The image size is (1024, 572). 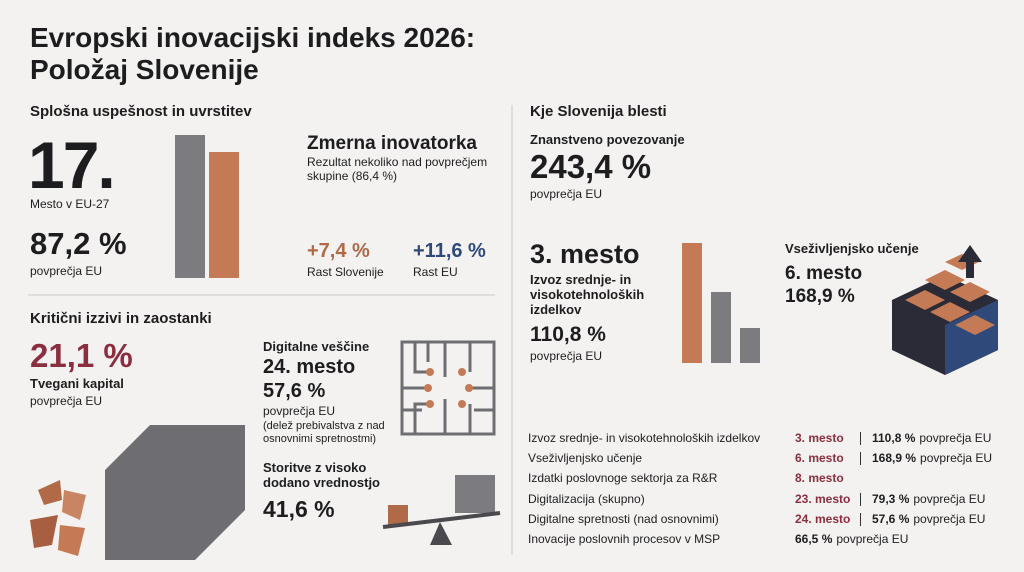 What do you see at coordinates (72, 165) in the screenshot?
I see `rank: 17.` at bounding box center [72, 165].